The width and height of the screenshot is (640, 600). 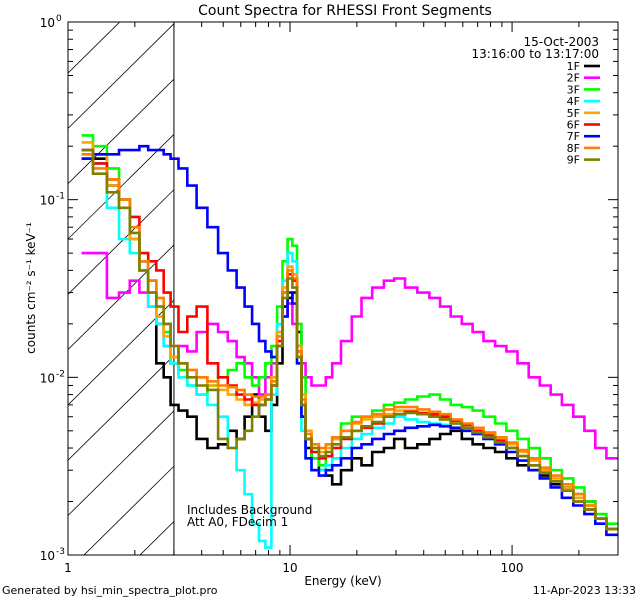 I want to click on x-tick-label: 10, so click(x=289, y=568).